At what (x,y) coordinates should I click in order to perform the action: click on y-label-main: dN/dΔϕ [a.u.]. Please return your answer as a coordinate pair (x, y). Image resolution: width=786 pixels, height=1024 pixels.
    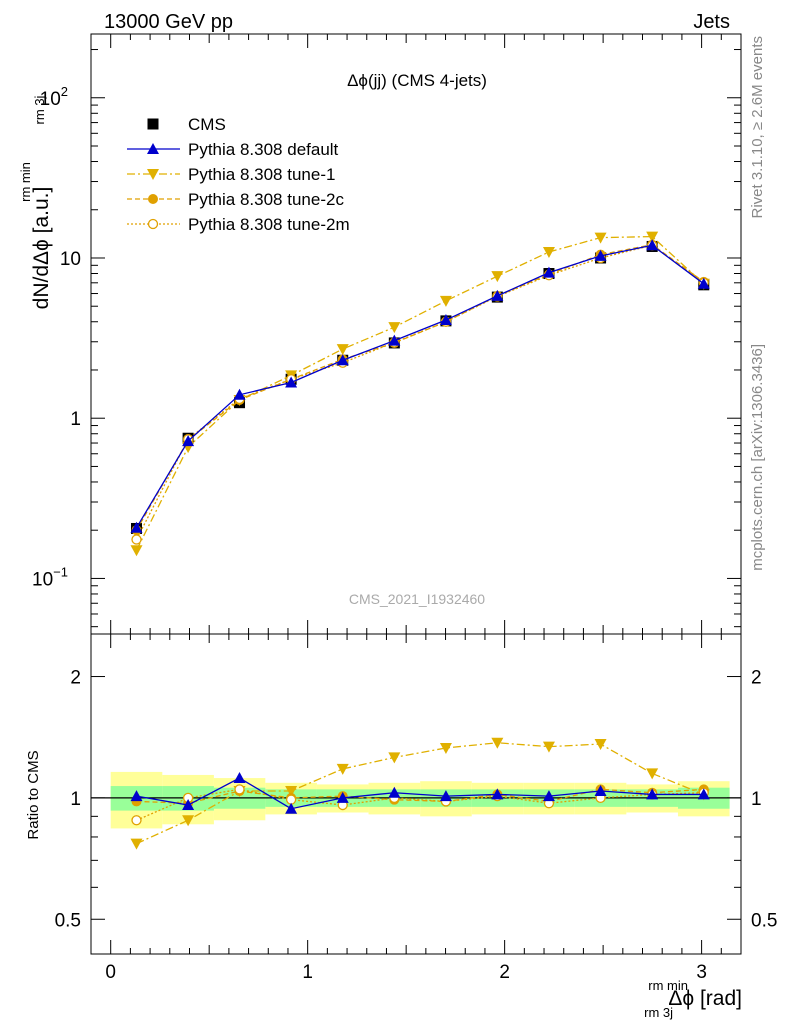
    Looking at the image, I should click on (41, 248).